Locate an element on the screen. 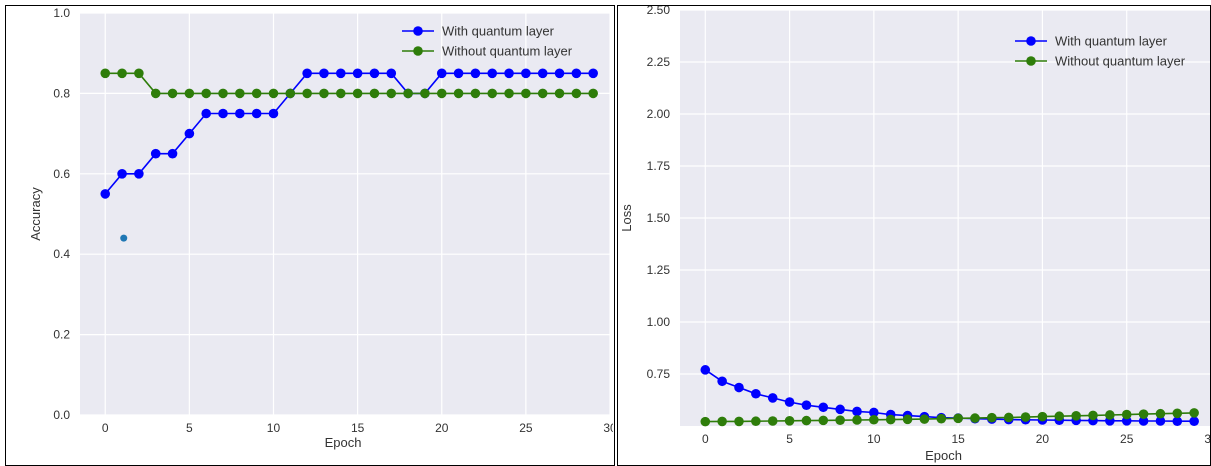 The image size is (1211, 466). y-tick-label: 2.25 is located at coordinates (659, 62).